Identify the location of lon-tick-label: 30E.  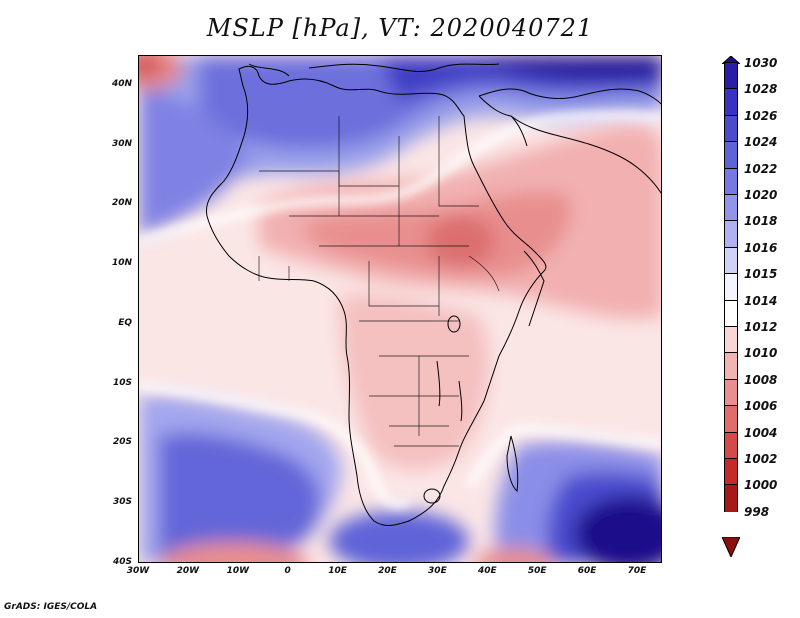
(437, 571).